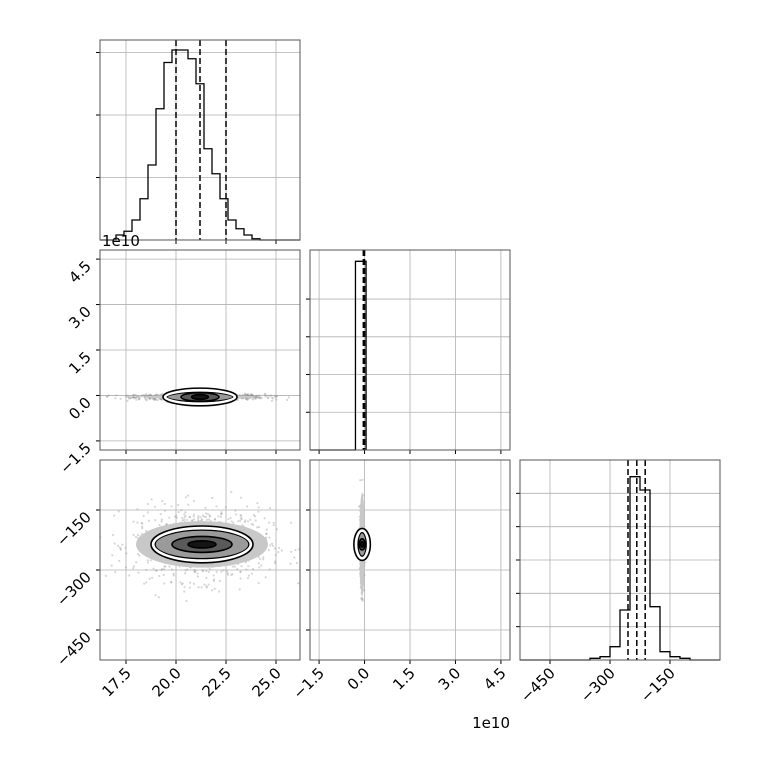 This screenshot has height=760, width=760. I want to click on p10-ytick-label-2: 1.5, so click(80, 363).